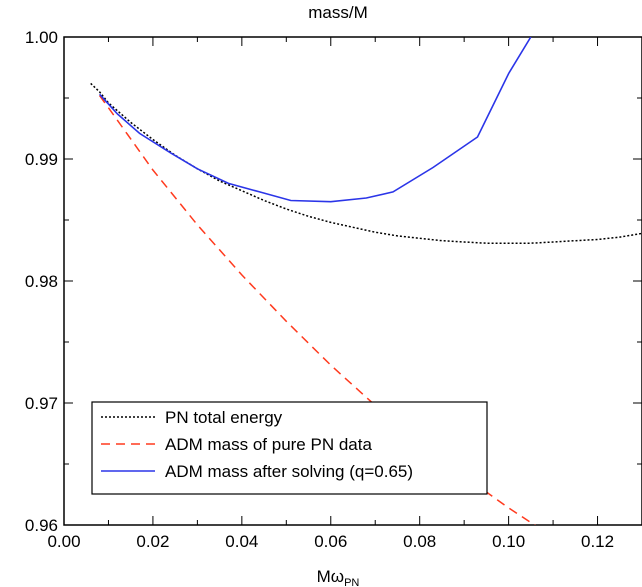 The height and width of the screenshot is (587, 642). I want to click on y-tick-label: 0.99, so click(41, 159).